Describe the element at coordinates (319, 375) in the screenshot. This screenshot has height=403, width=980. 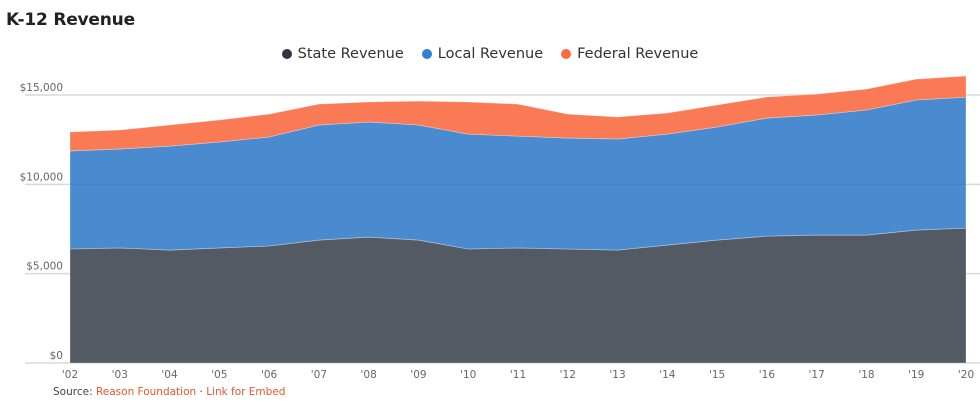
I see `x-tick-label: '07` at that location.